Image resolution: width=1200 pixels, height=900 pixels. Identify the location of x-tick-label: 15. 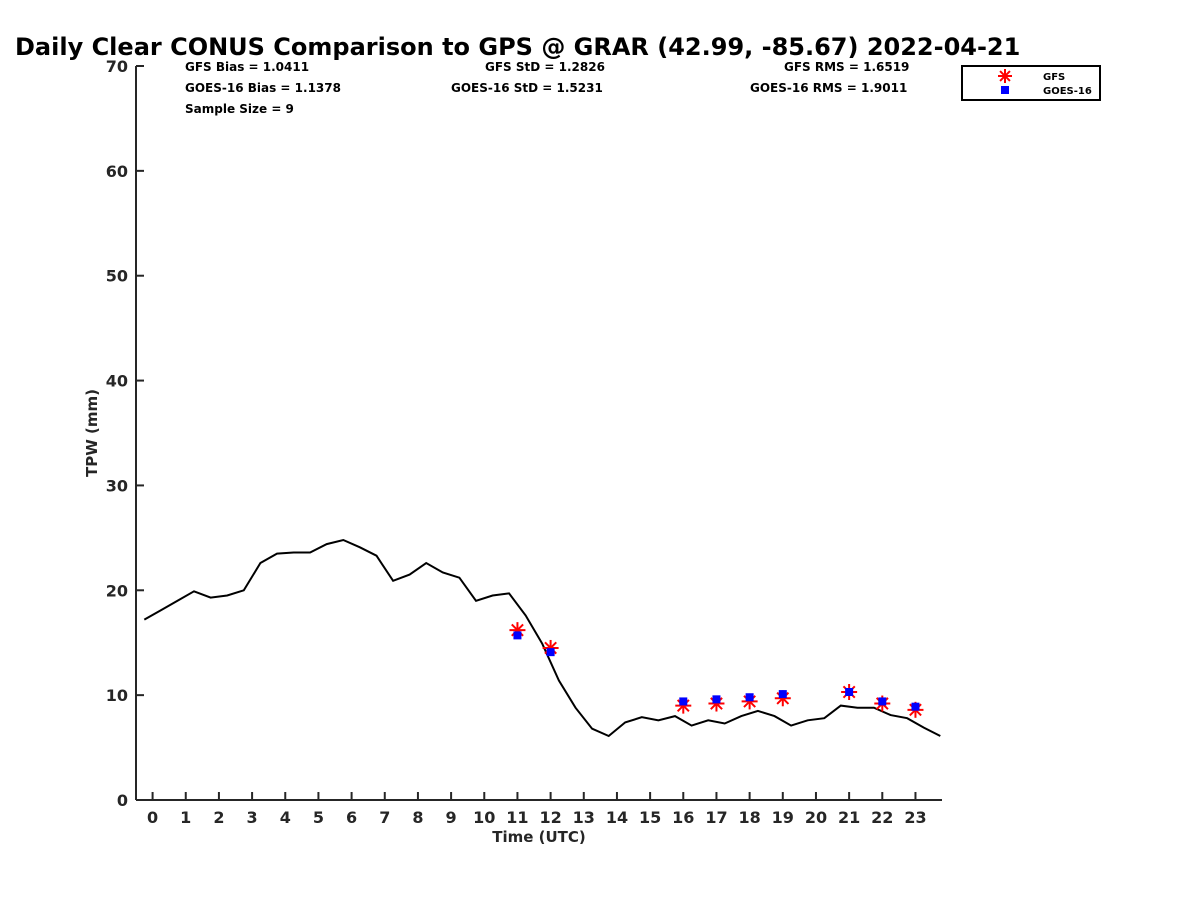
(650, 817).